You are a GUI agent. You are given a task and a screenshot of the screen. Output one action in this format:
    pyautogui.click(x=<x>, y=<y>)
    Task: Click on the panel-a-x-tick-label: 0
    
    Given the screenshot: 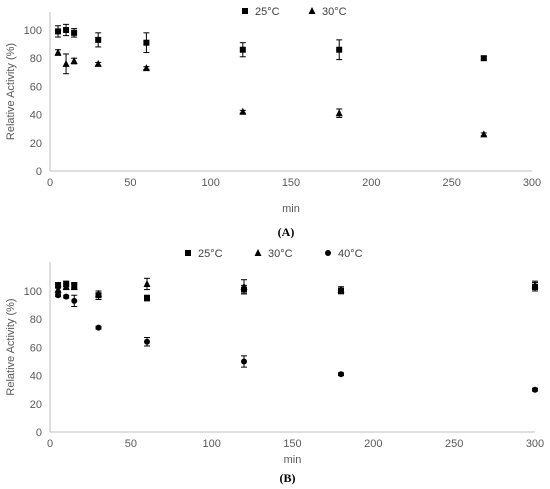 What is the action you would take?
    pyautogui.click(x=50, y=183)
    